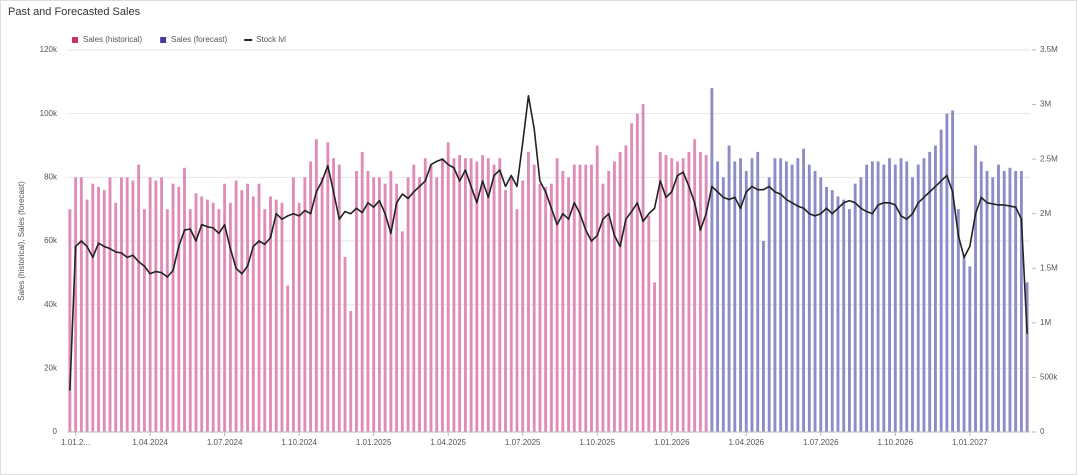  Describe the element at coordinates (21, 241) in the screenshot. I see `y-axis-title: Sales (historical), Sales (forecast)` at that location.